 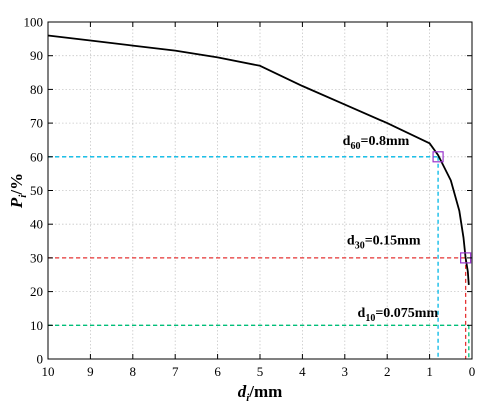 What do you see at coordinates (90, 371) in the screenshot?
I see `x-tick-label: 9` at bounding box center [90, 371].